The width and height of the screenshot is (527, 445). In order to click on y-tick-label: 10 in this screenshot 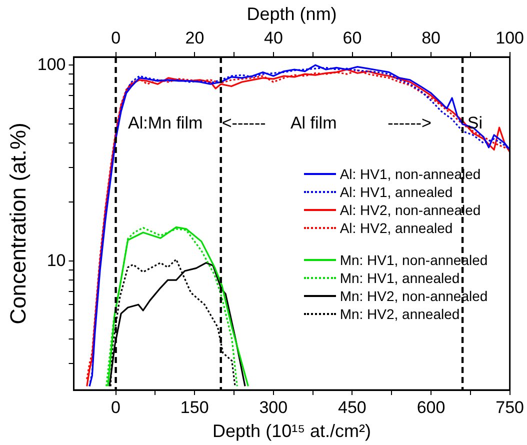, I will do `click(56, 260)`.